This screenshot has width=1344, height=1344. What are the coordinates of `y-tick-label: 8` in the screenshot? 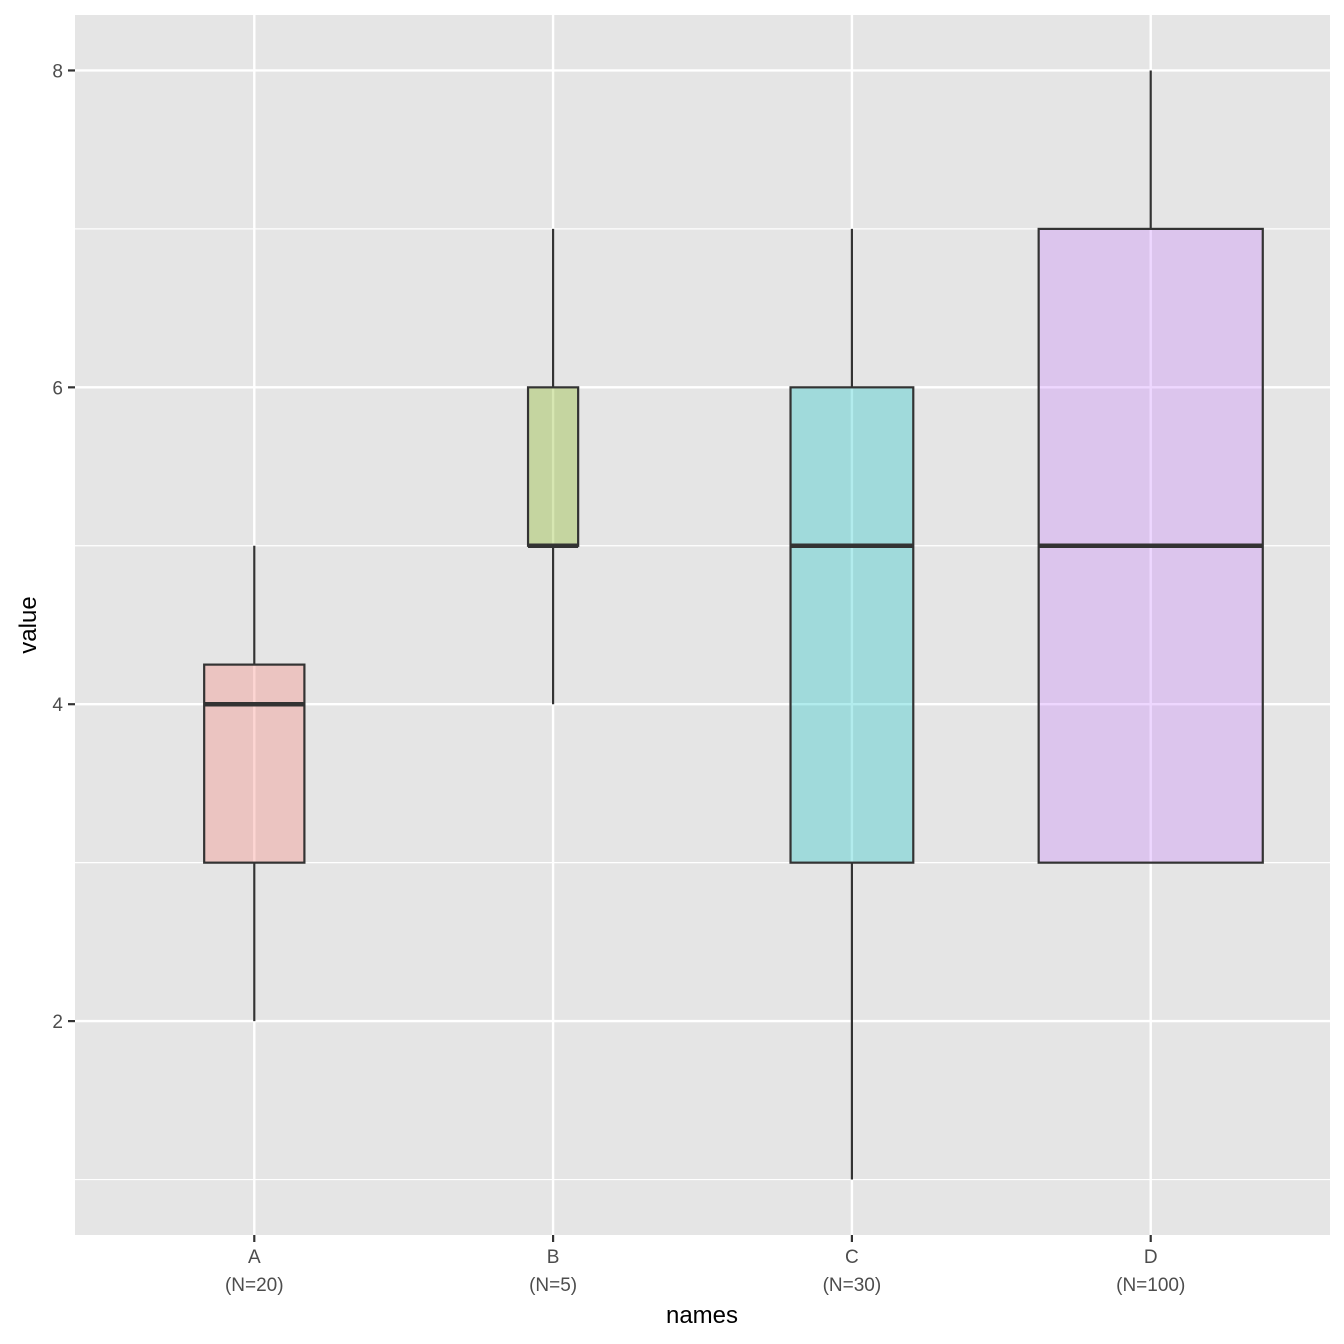 It's located at (57, 71).